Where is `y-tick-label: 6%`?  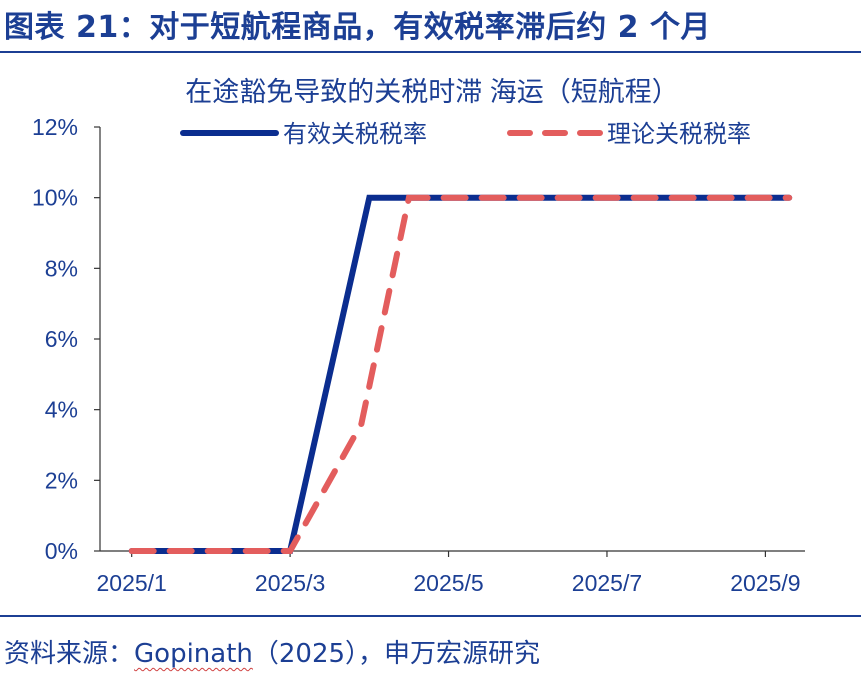
y-tick-label: 6% is located at coordinates (61, 339).